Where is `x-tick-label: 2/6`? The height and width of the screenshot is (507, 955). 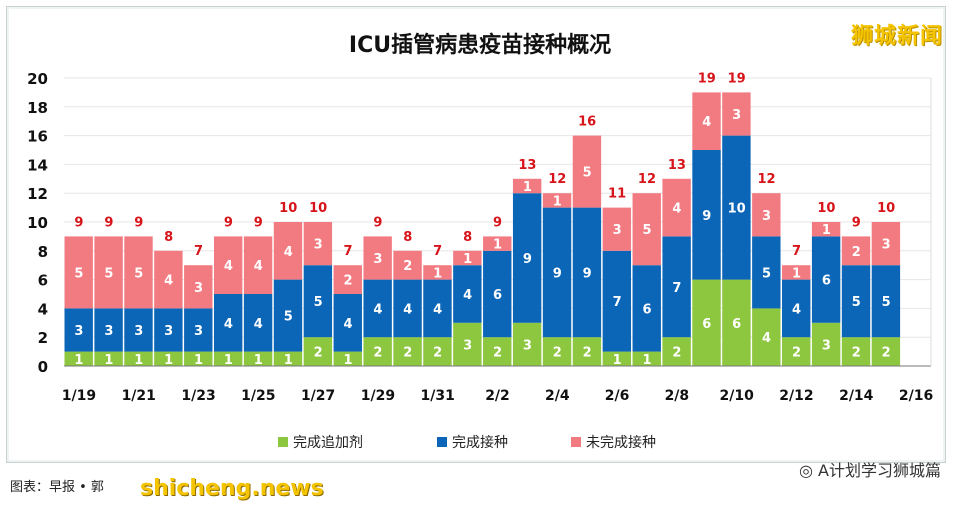
x-tick-label: 2/6 is located at coordinates (617, 396).